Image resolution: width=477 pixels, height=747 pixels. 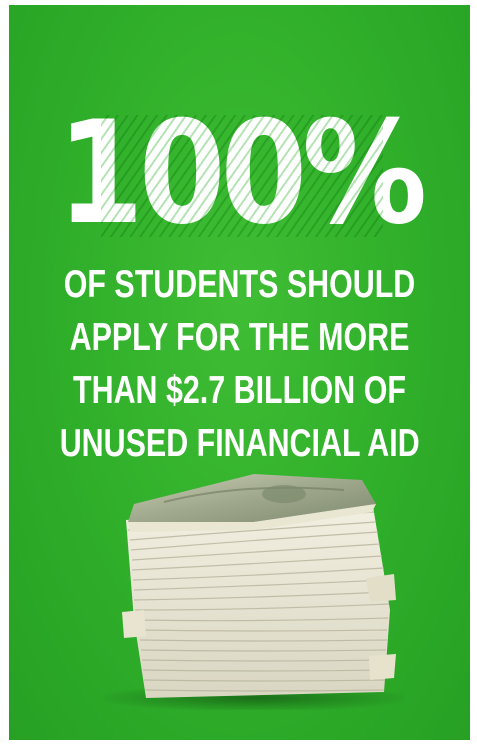 What do you see at coordinates (239, 390) in the screenshot?
I see `subline-3: THAN $2.7 BILLION OF` at bounding box center [239, 390].